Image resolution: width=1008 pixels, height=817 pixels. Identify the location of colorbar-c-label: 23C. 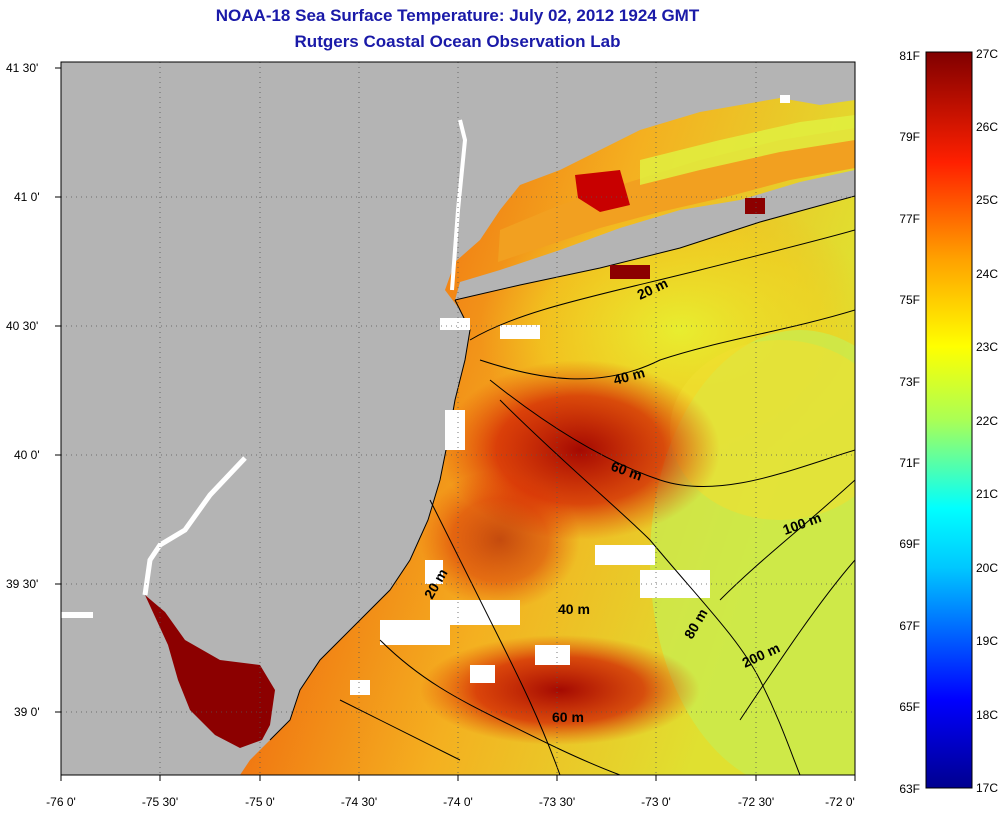
(987, 347).